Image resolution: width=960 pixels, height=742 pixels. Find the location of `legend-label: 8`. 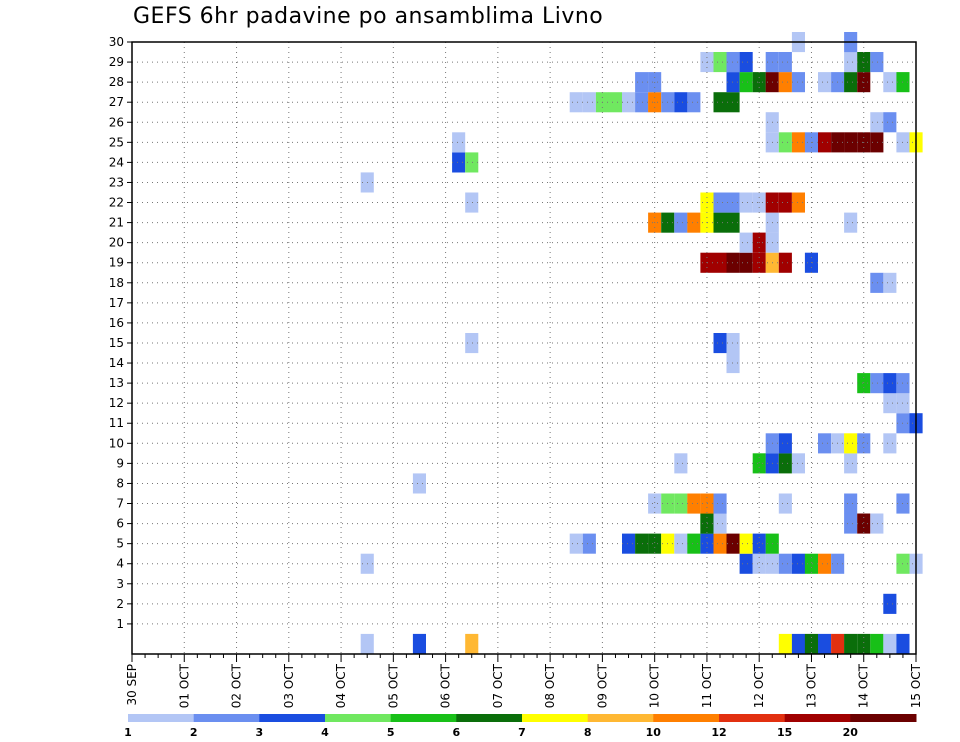

legend-label: 8 is located at coordinates (588, 732).